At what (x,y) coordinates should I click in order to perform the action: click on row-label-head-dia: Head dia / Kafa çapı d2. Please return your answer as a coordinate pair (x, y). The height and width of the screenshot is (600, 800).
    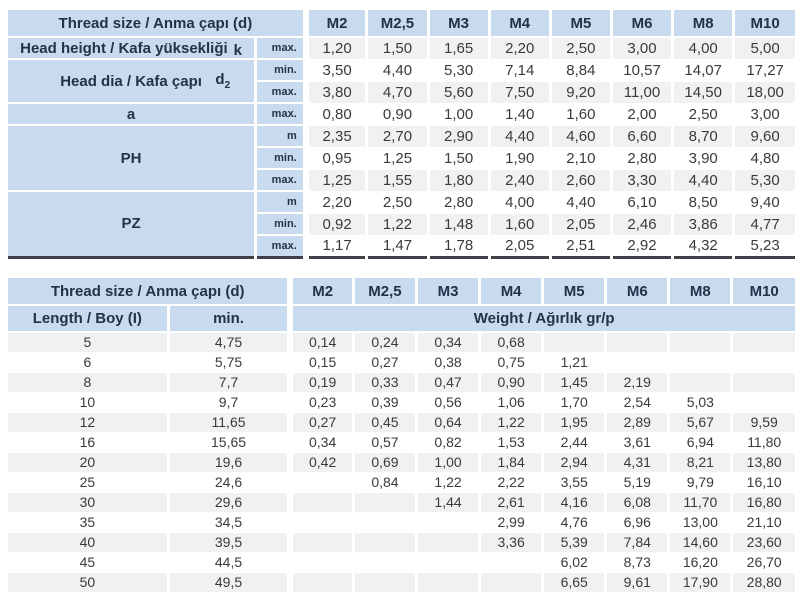
    Looking at the image, I should click on (133, 81).